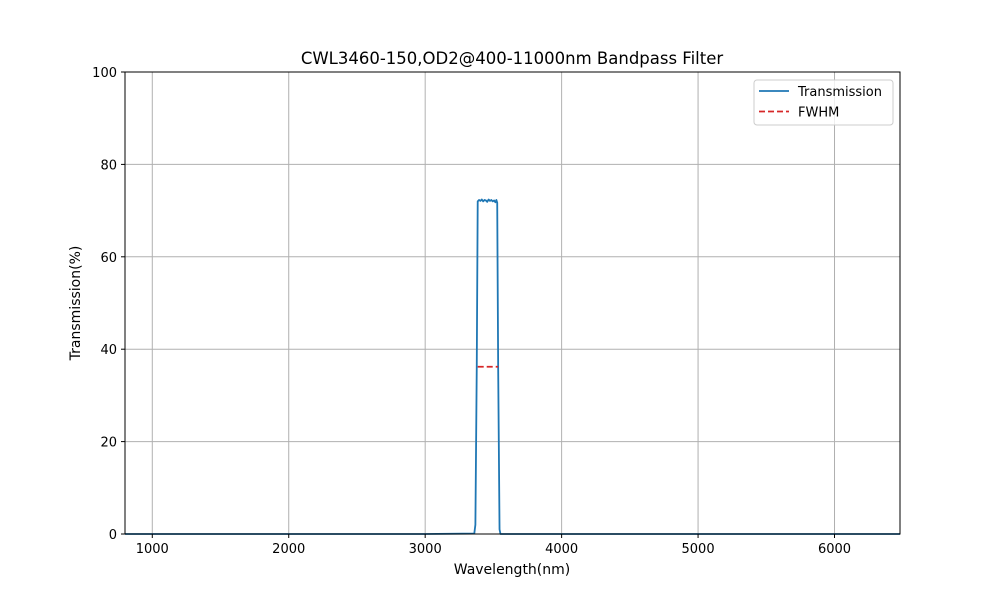 The image size is (1000, 600). I want to click on x-tick-label: 3000, so click(425, 549).